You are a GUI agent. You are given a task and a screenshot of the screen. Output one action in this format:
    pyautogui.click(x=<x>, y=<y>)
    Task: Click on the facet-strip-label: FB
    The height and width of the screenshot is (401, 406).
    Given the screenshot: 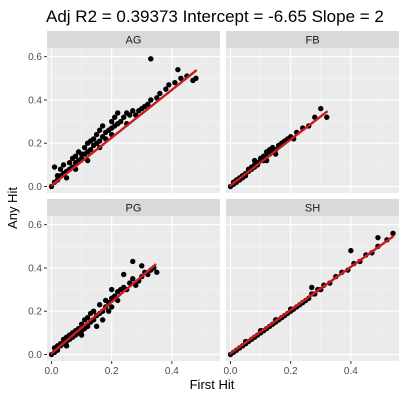 What is the action you would take?
    pyautogui.click(x=312, y=41)
    